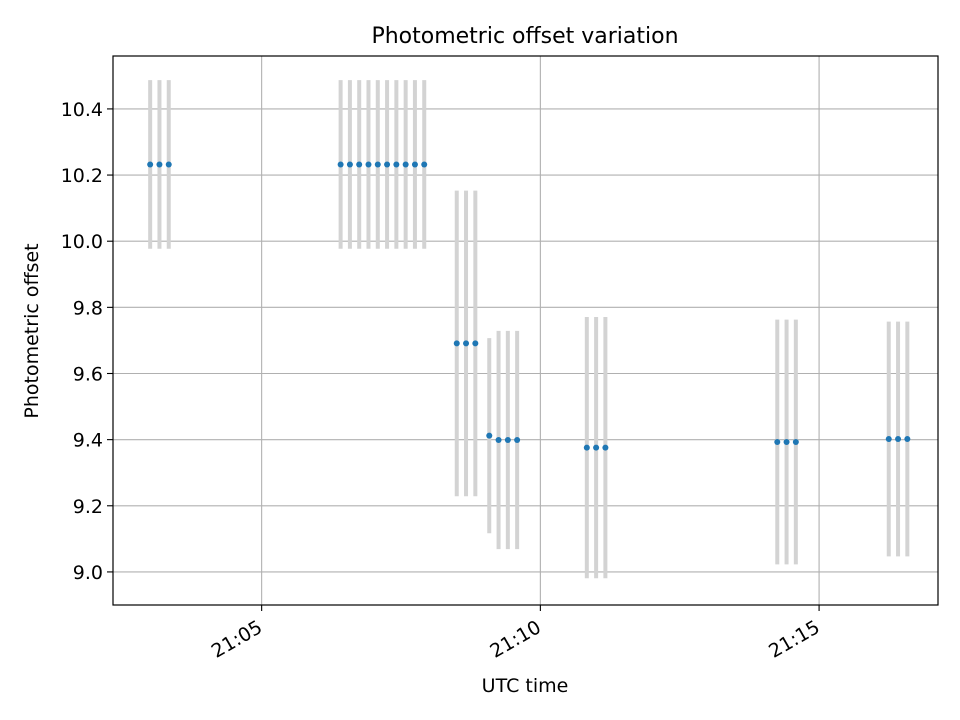  I want to click on y-tick-label: 9.8, so click(88, 308).